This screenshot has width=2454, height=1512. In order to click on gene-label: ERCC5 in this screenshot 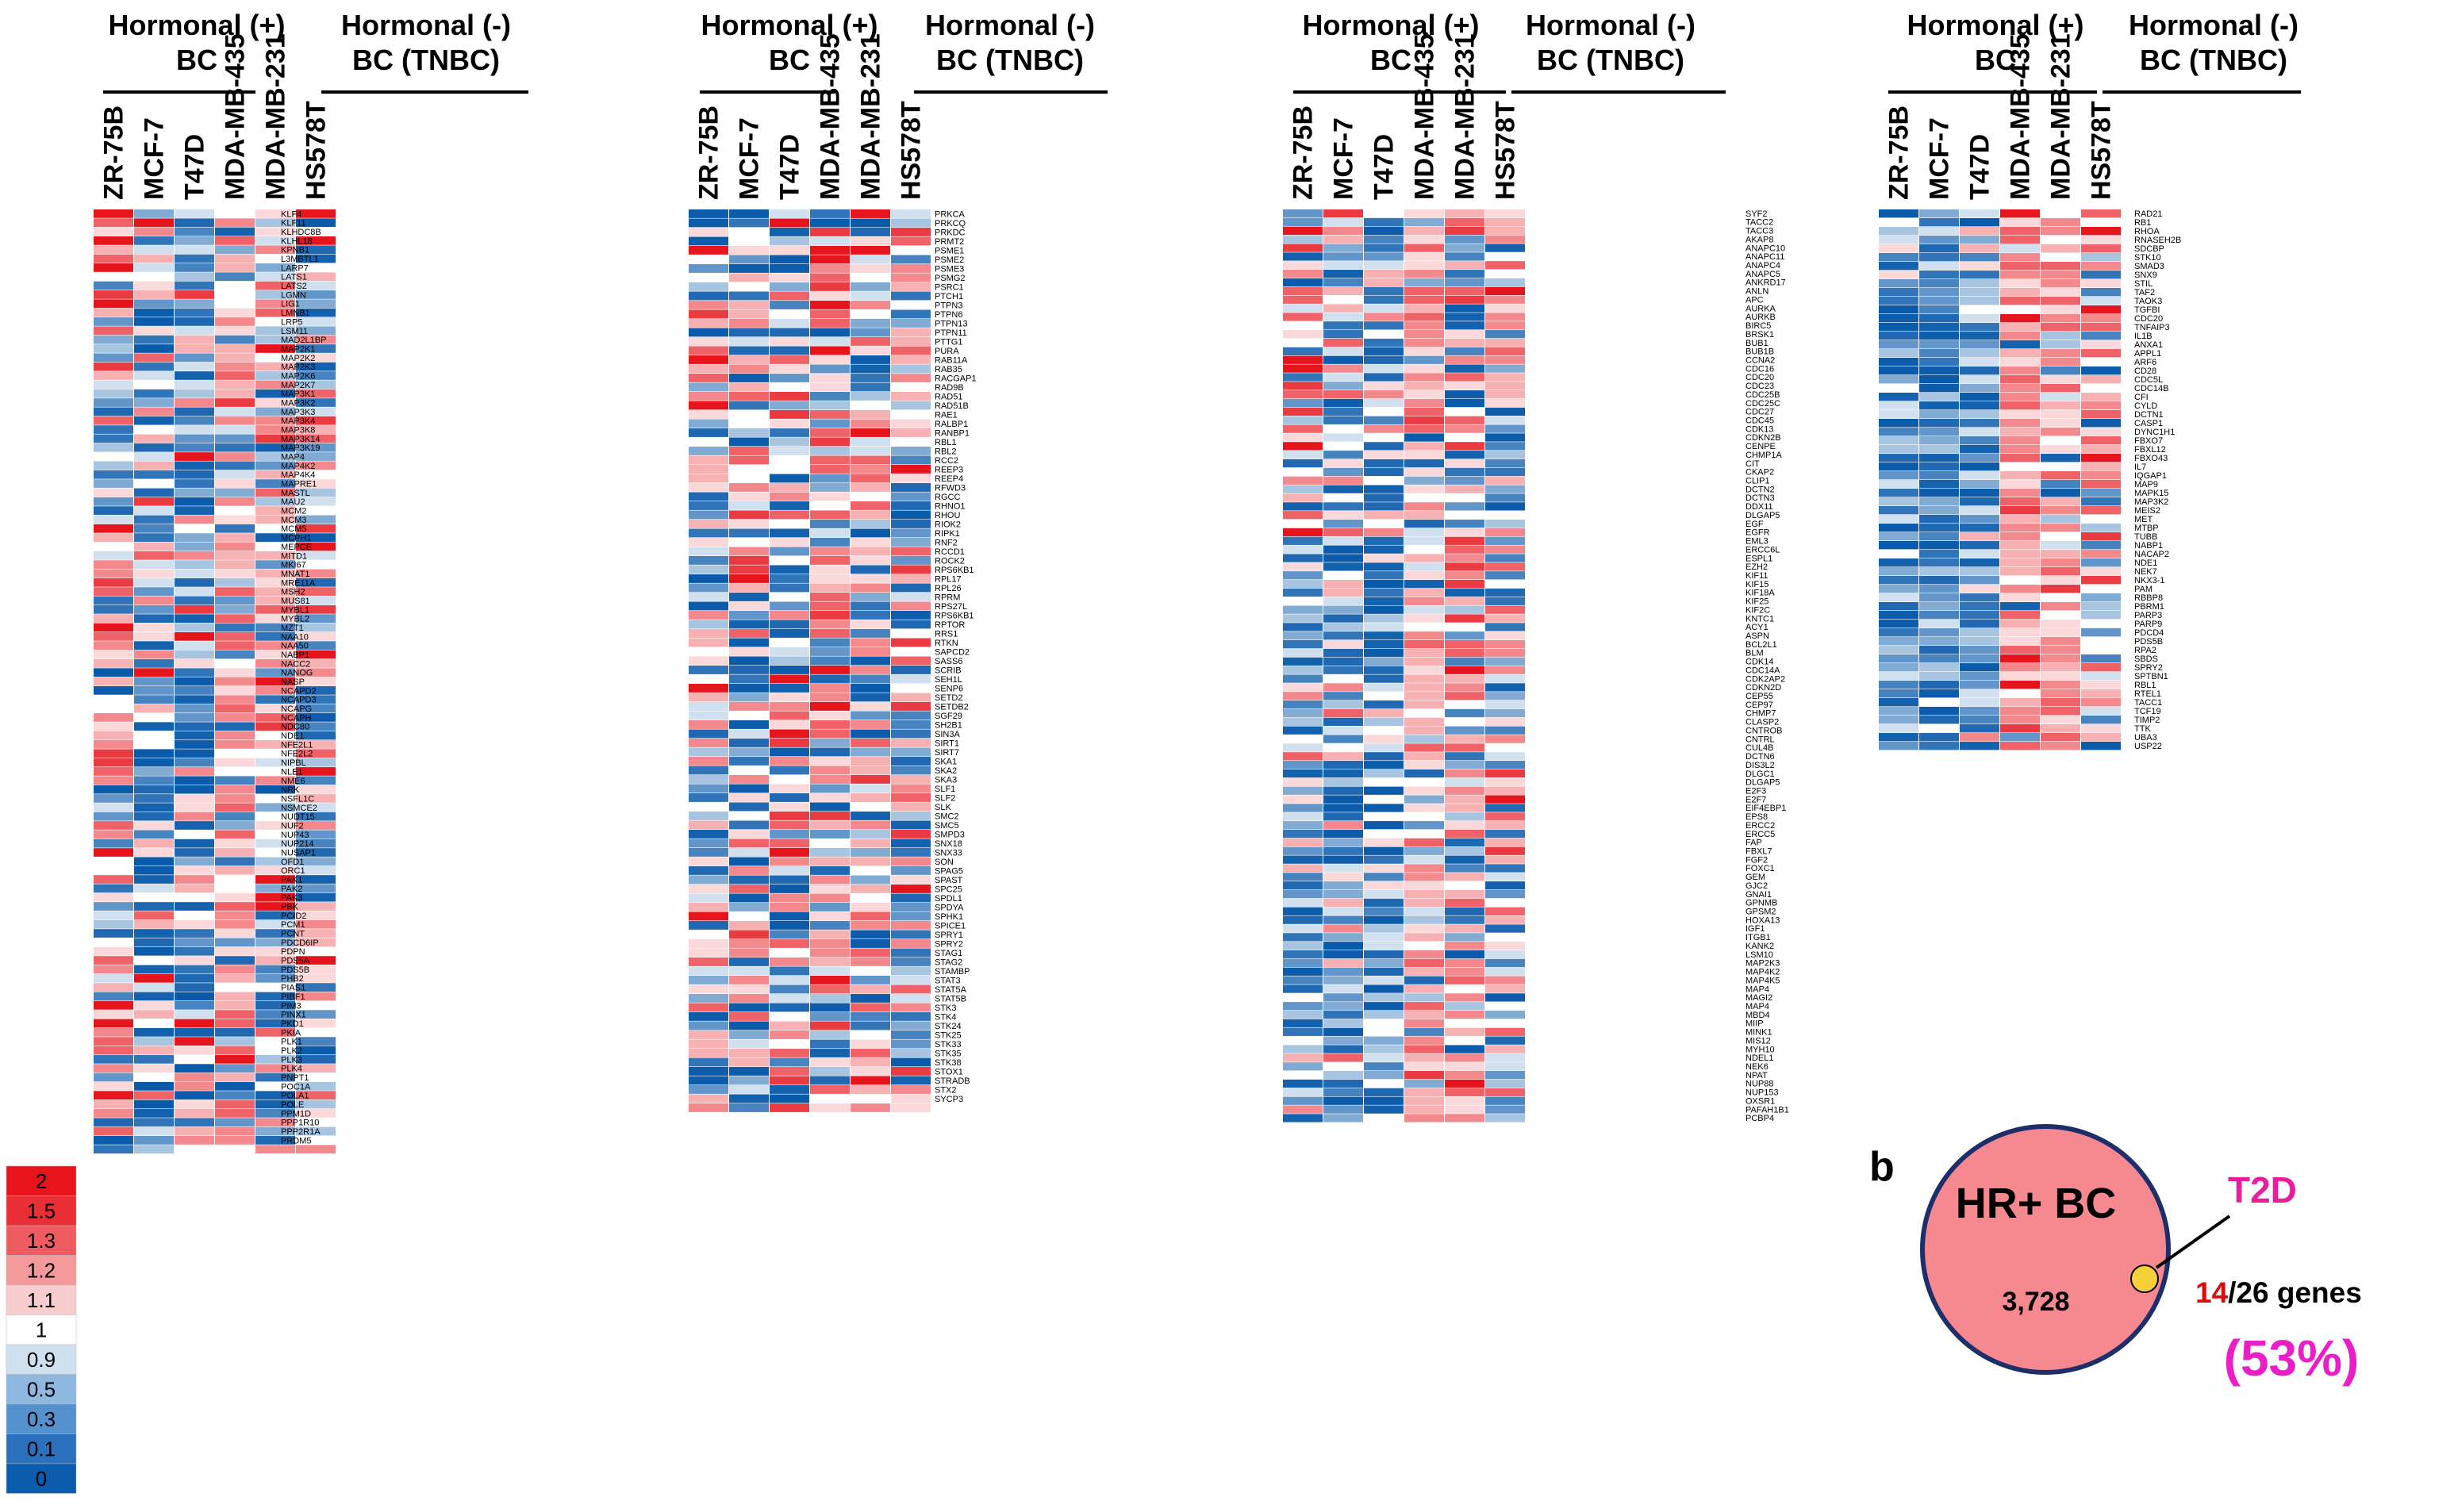, I will do `click(1760, 835)`.